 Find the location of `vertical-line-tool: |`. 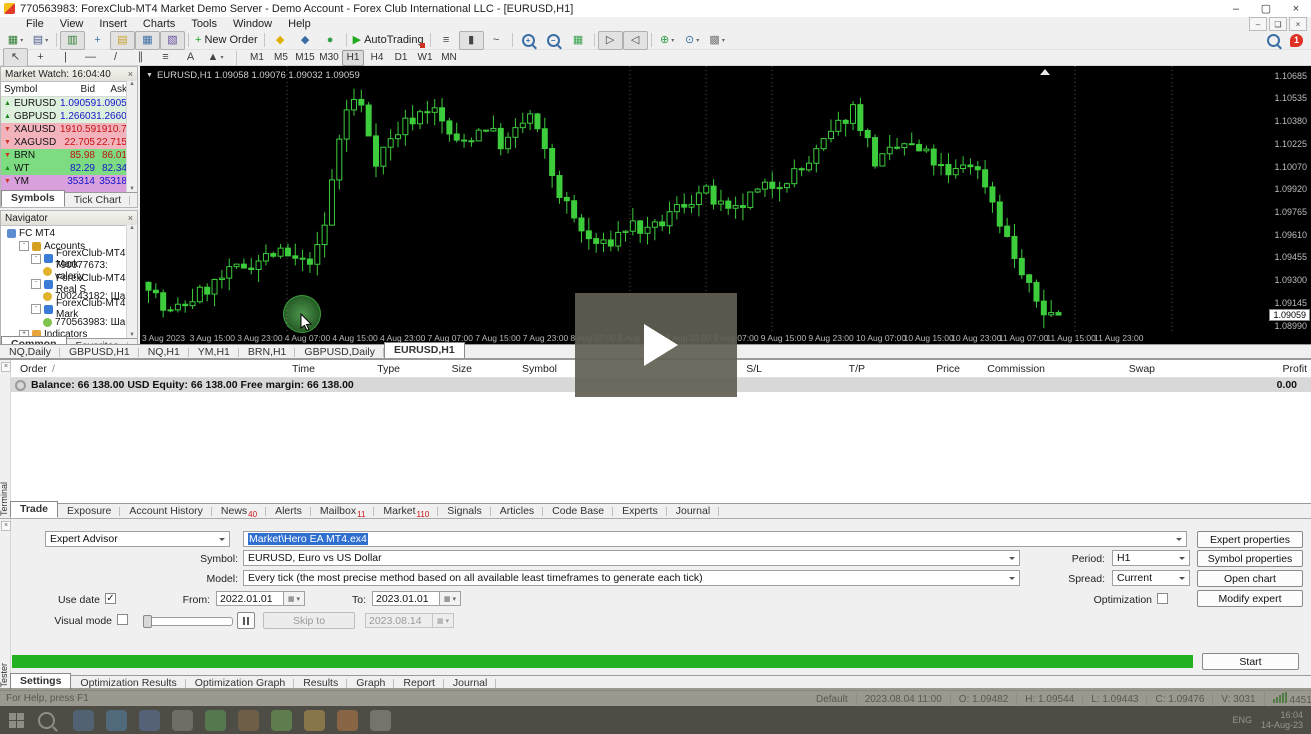

vertical-line-tool: | is located at coordinates (65, 57).